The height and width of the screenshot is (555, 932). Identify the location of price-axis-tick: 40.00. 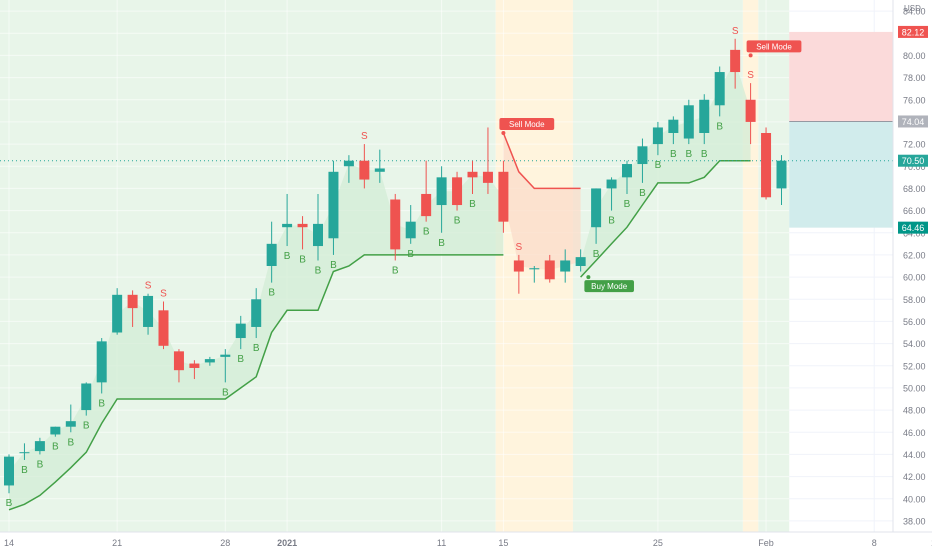
(914, 499).